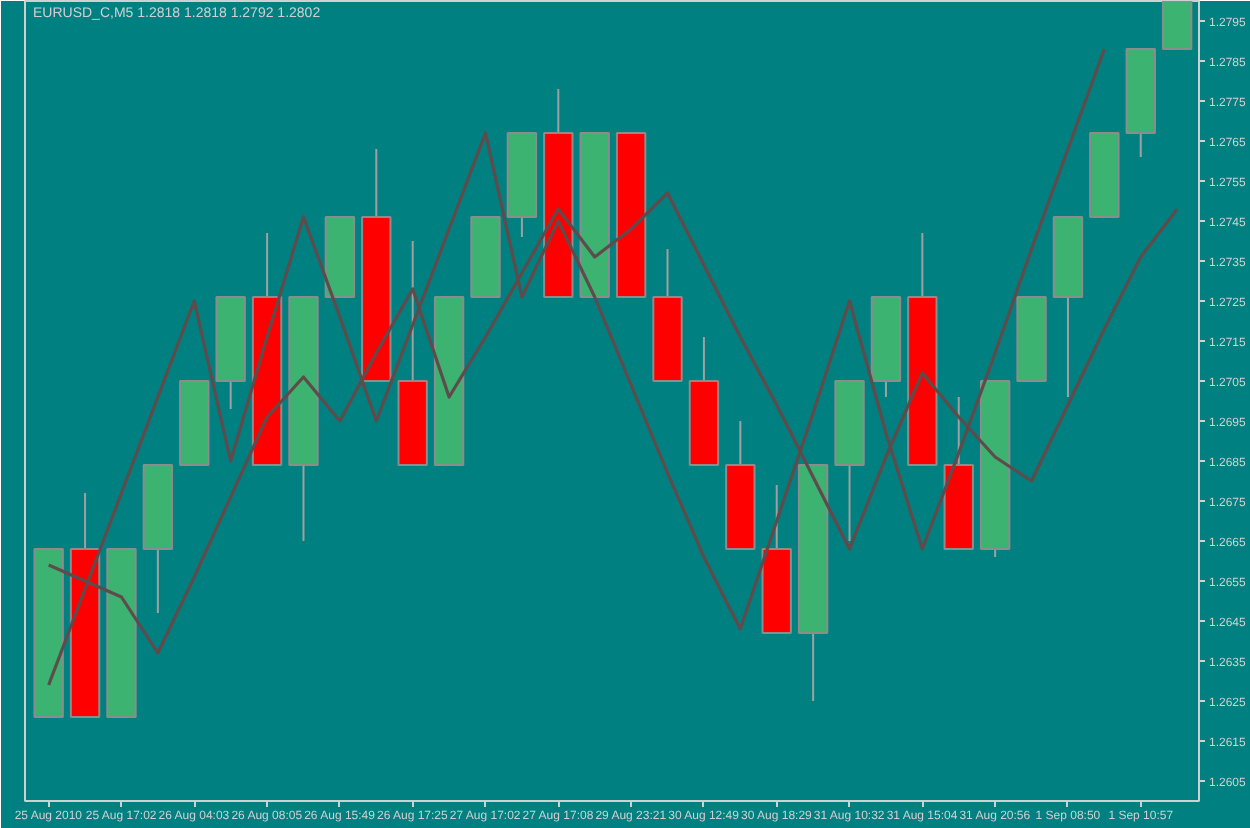  What do you see at coordinates (1177, 25) in the screenshot?
I see `candlestick` at bounding box center [1177, 25].